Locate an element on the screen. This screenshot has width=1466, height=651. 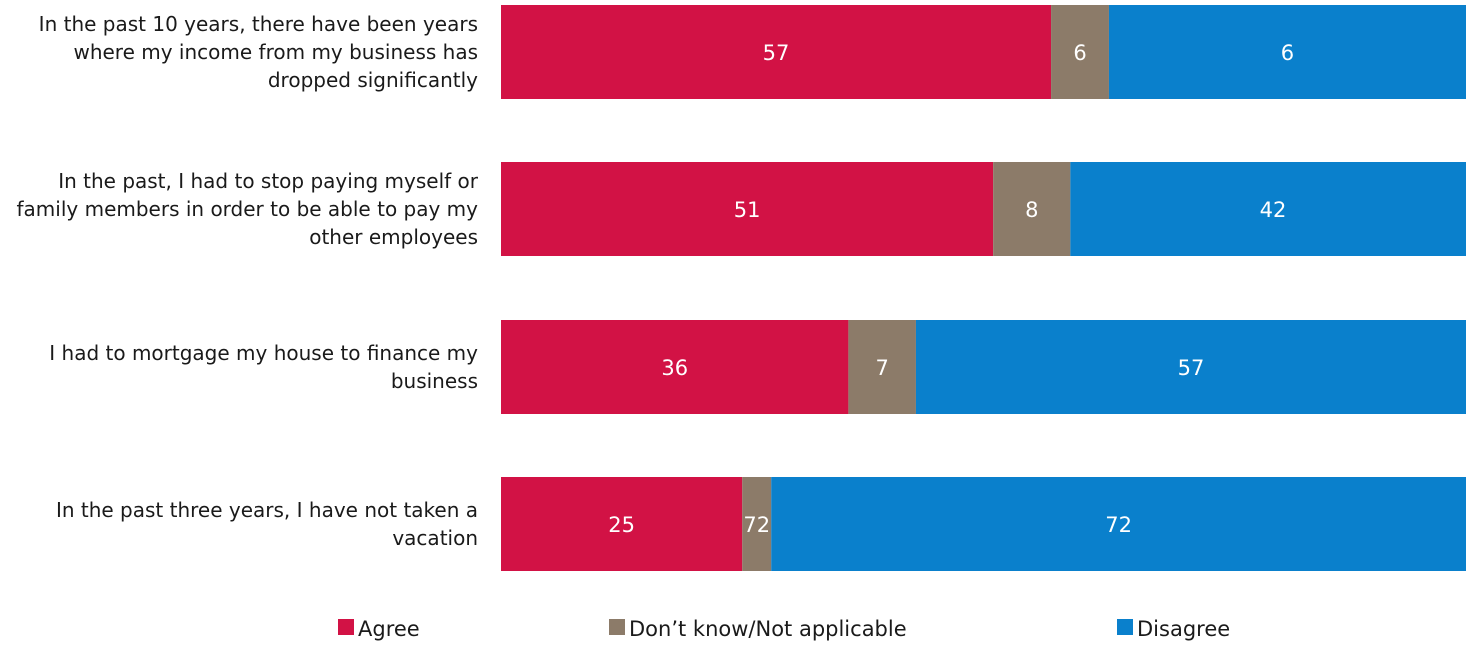
data-label: 36 is located at coordinates (674, 368).